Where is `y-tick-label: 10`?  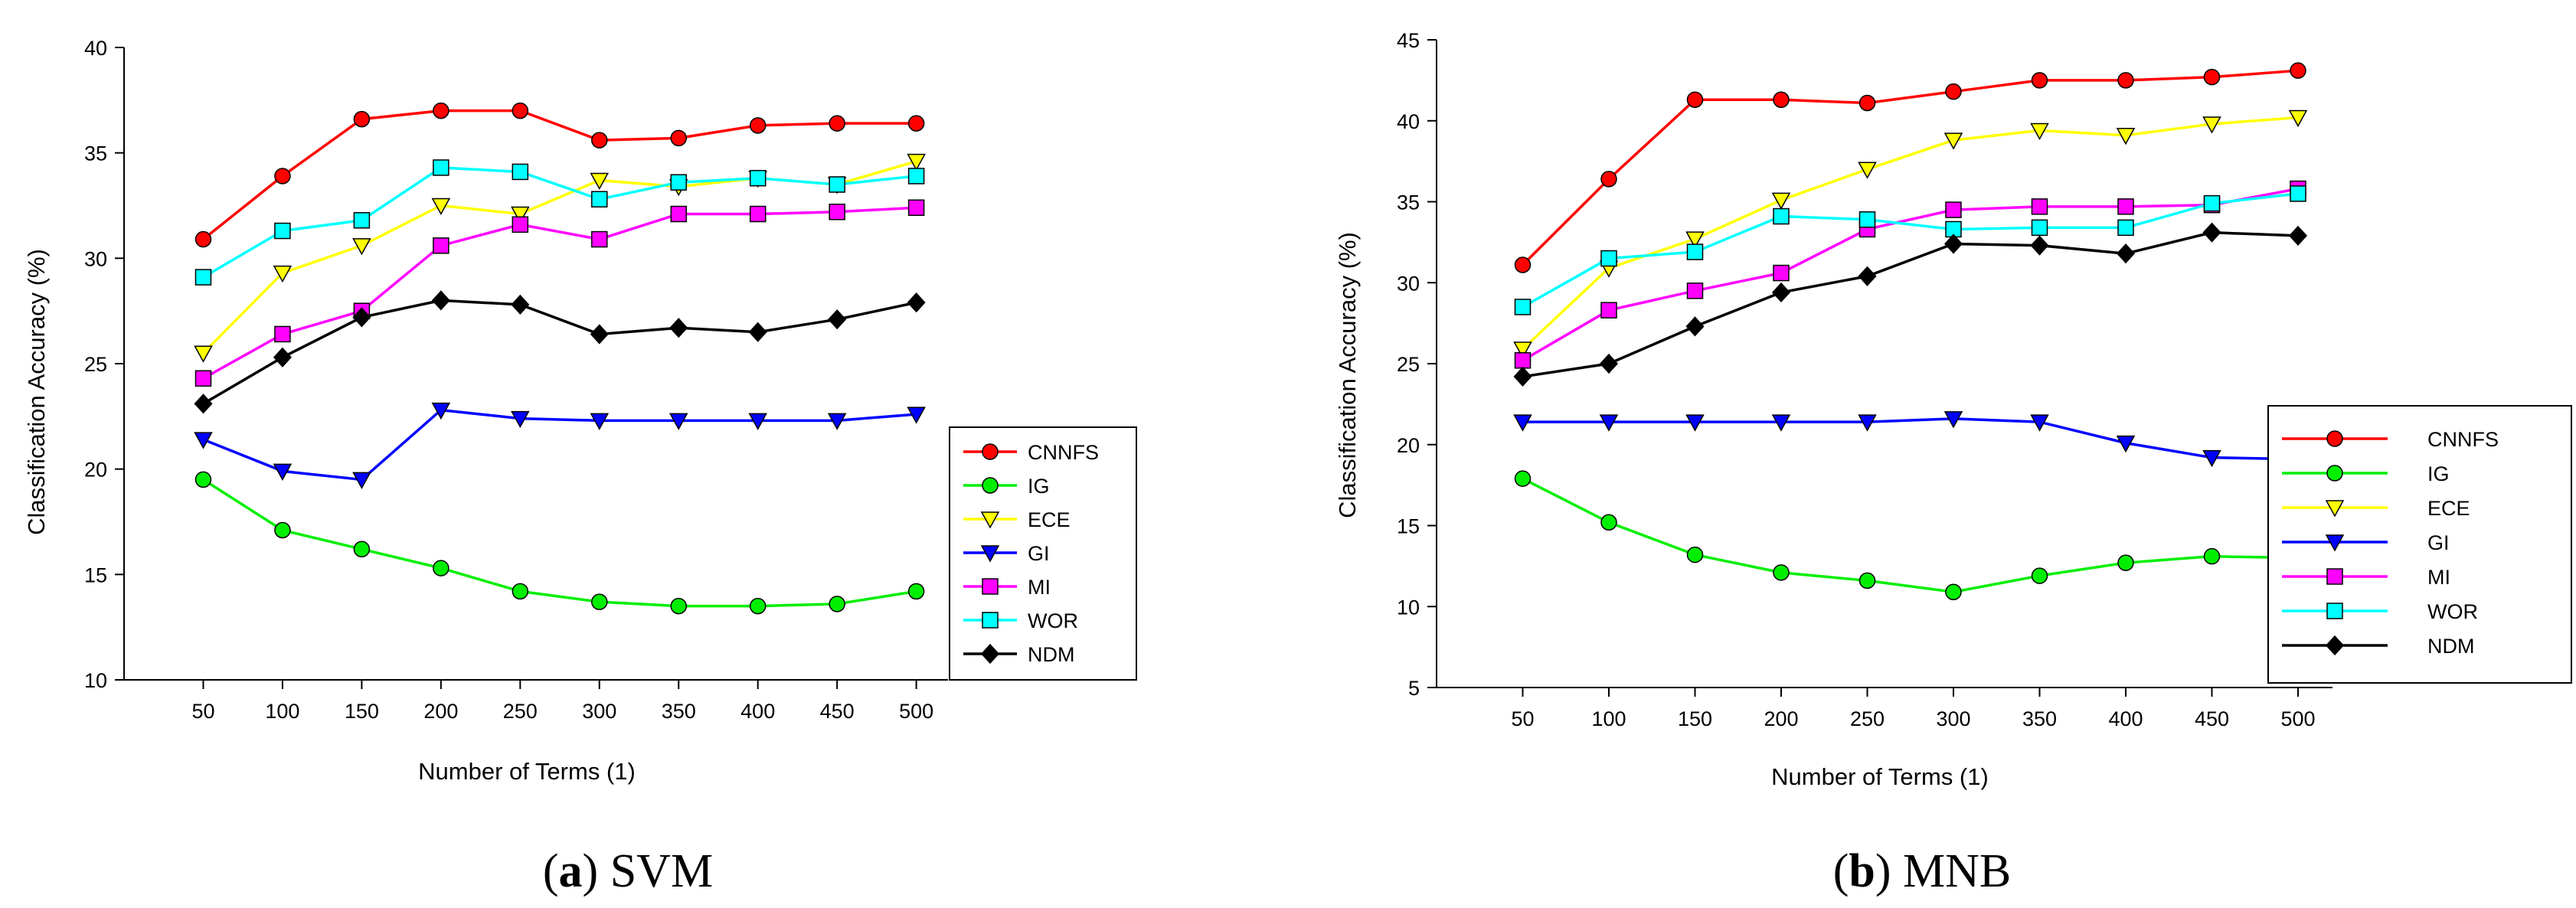
y-tick-label: 10 is located at coordinates (1408, 607).